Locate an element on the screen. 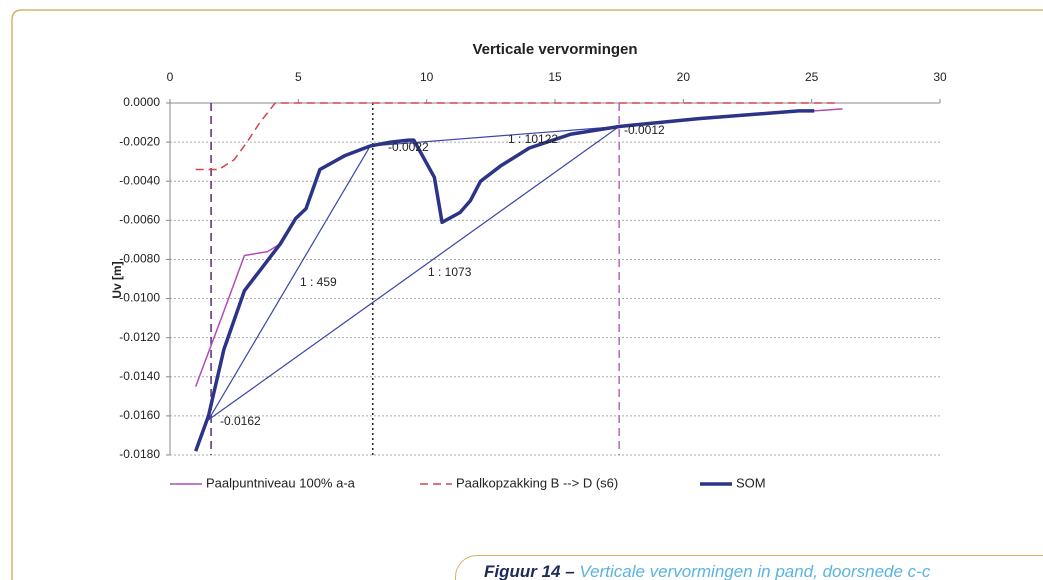 The width and height of the screenshot is (1043, 580). y-tick-label: -0.0140 is located at coordinates (139, 376).